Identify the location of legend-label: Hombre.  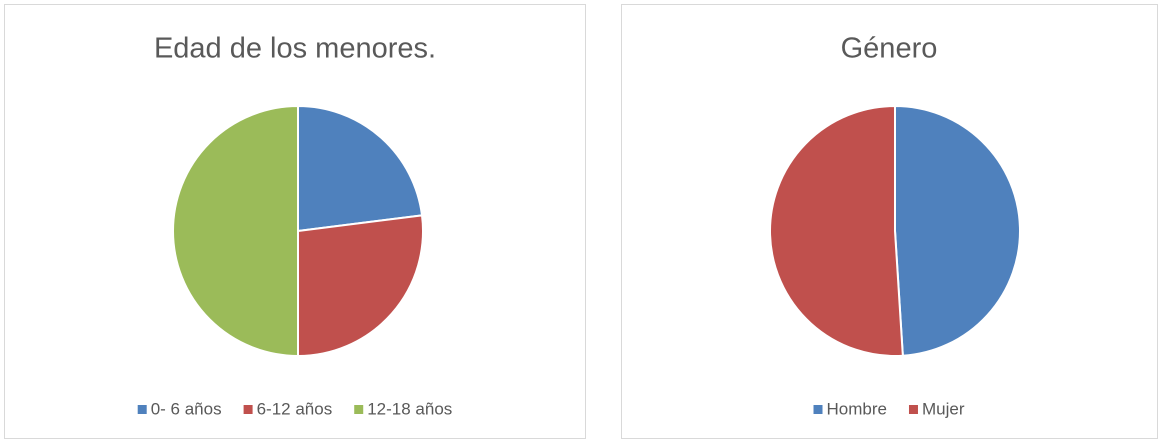
(857, 408).